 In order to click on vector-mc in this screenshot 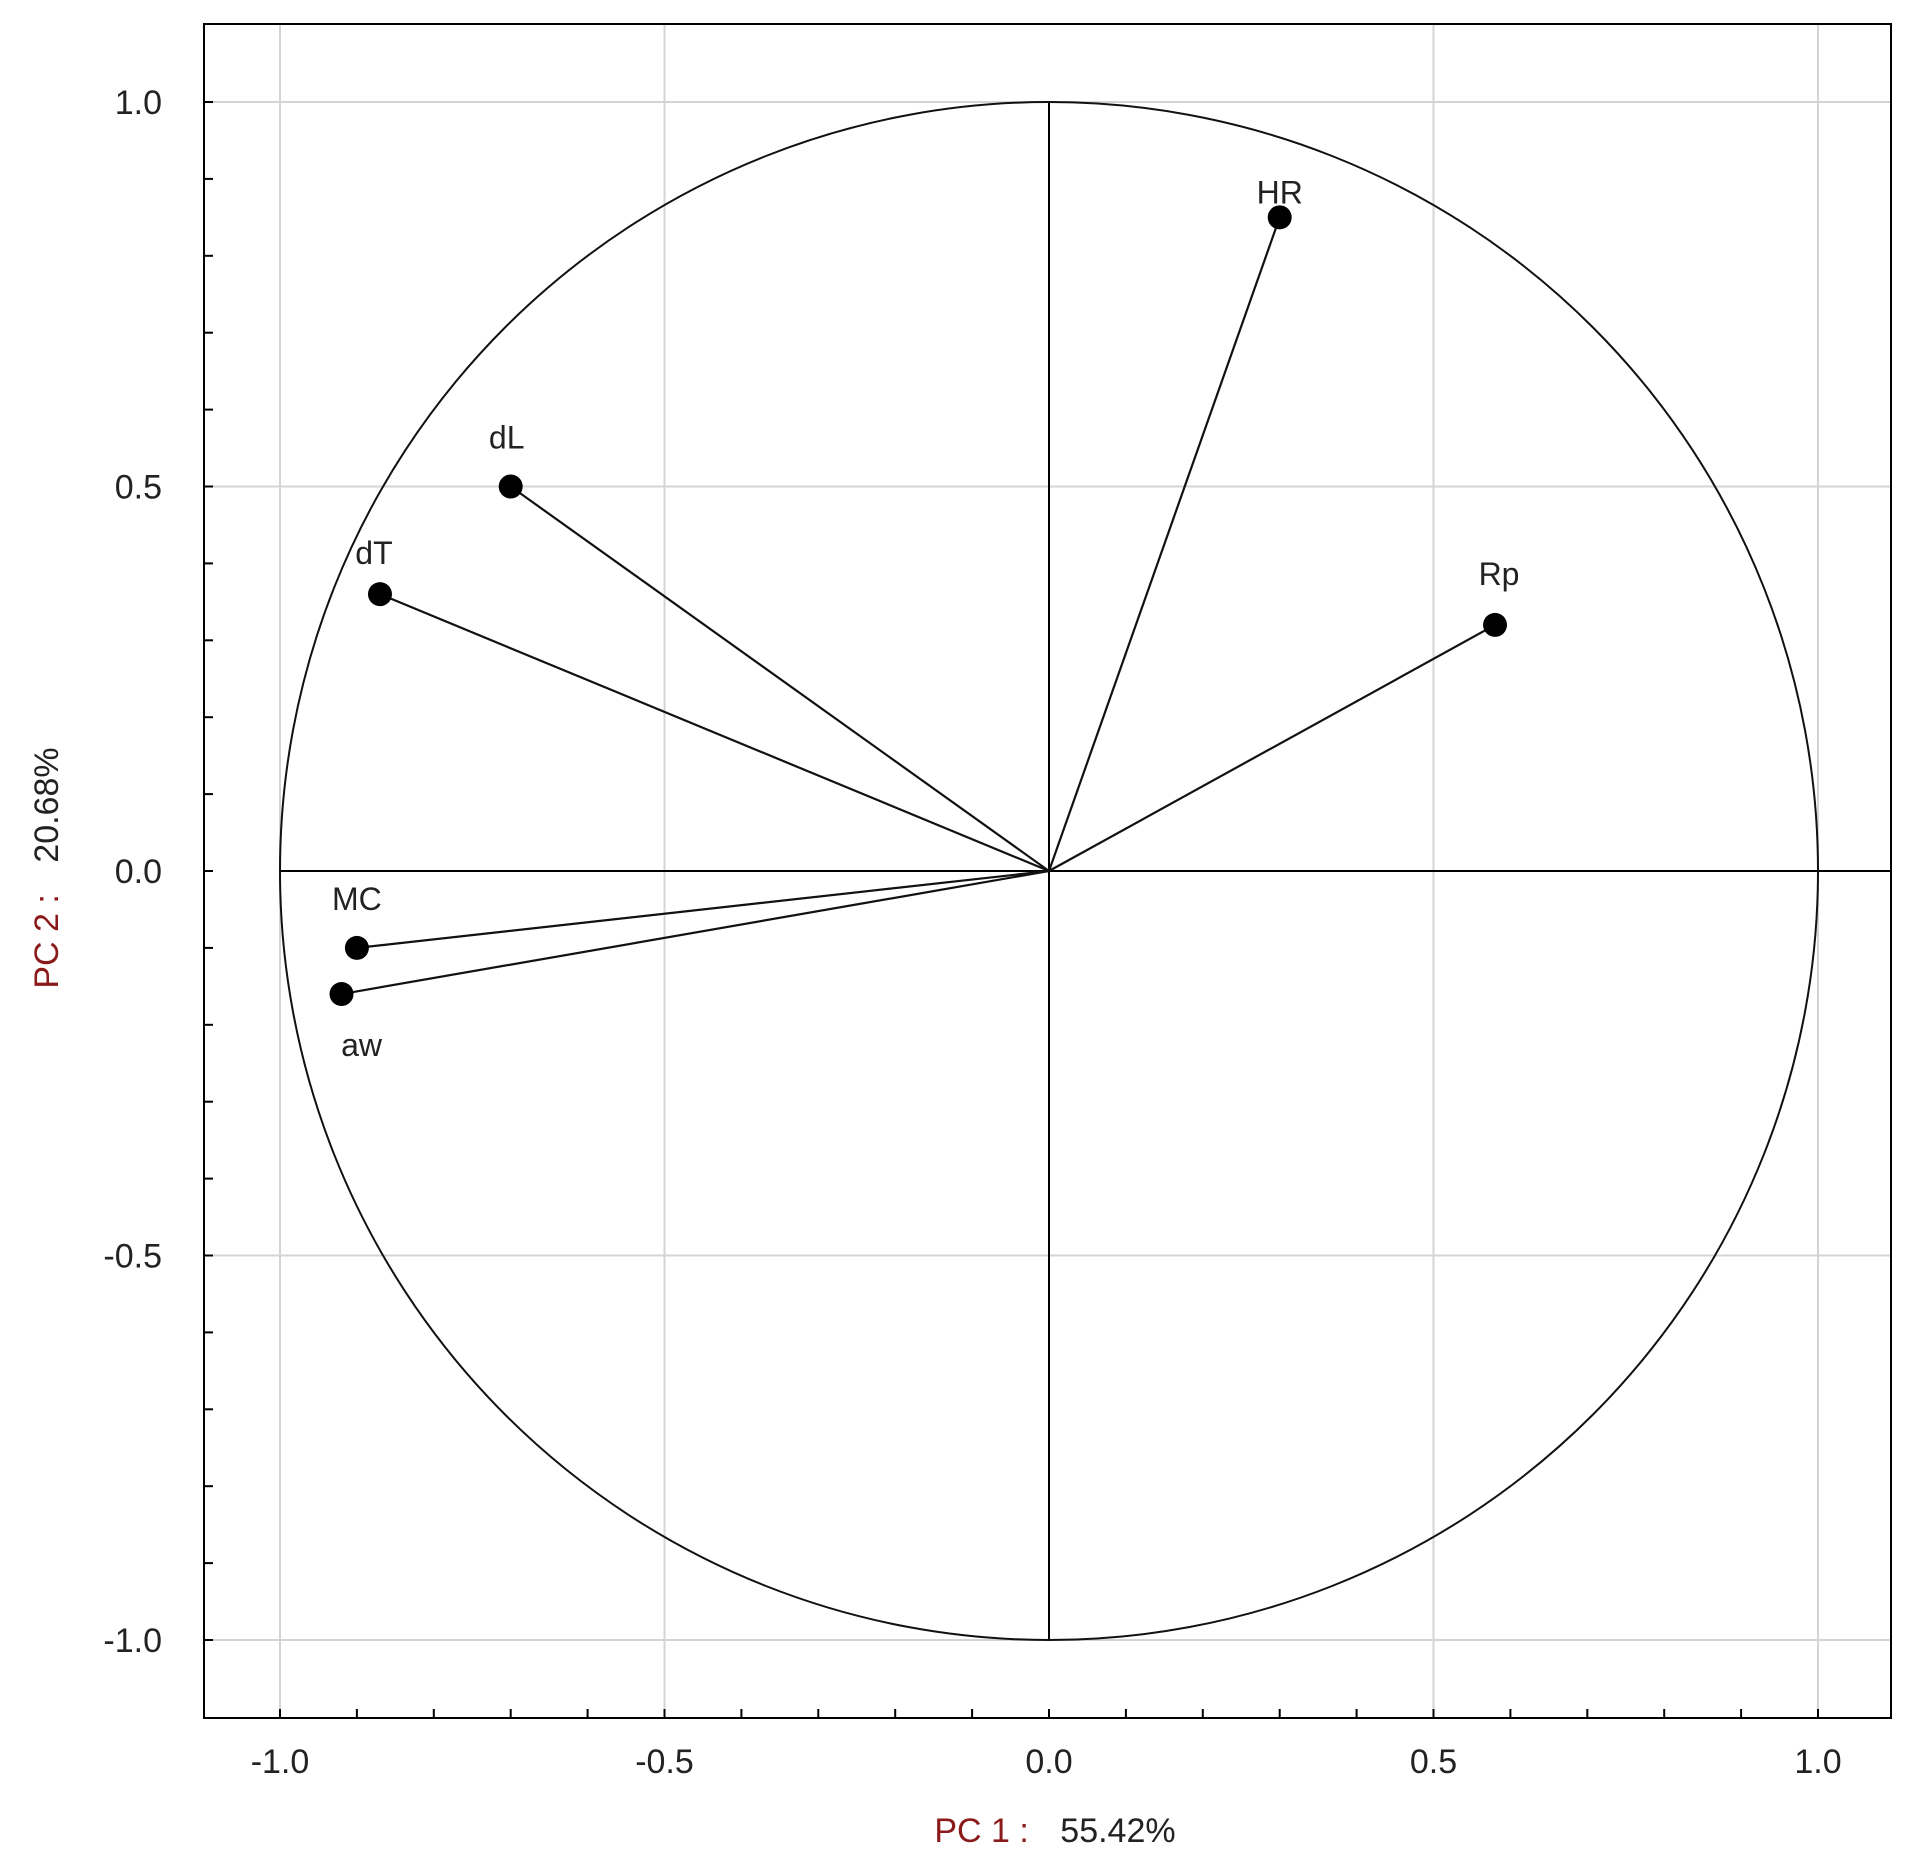, I will do `click(703, 909)`.